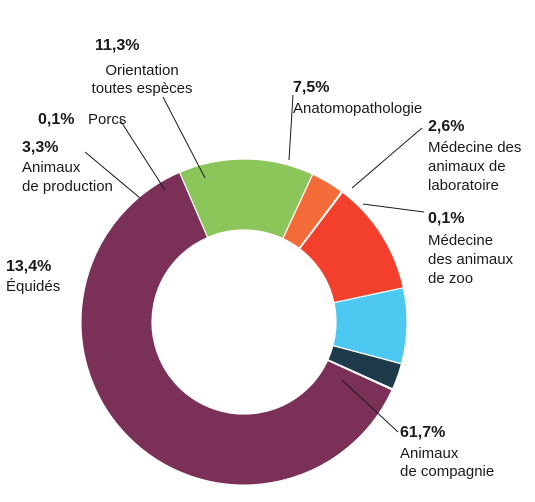 This screenshot has width=535, height=502. What do you see at coordinates (429, 453) in the screenshot?
I see `slice-name-label-0-0: Animaux` at bounding box center [429, 453].